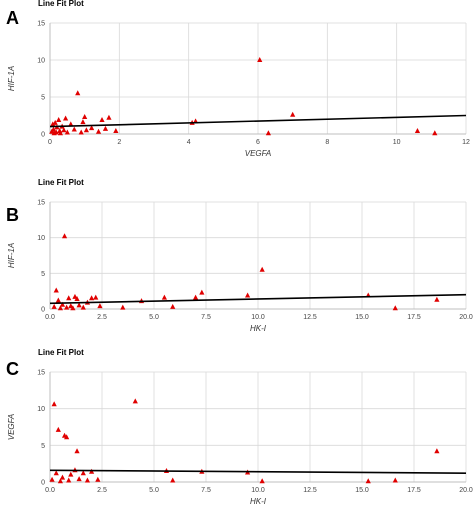  What do you see at coordinates (50, 142) in the screenshot?
I see `x-tick-label: 0` at bounding box center [50, 142].